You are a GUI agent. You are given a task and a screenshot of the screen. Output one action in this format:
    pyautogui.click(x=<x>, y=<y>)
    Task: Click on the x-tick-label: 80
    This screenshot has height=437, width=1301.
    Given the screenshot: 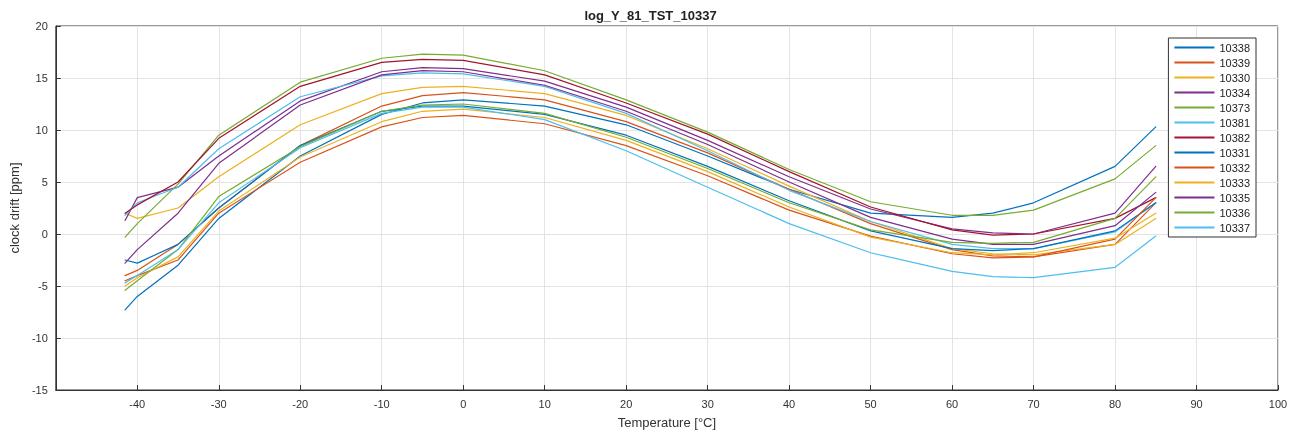 What is the action you would take?
    pyautogui.click(x=1115, y=403)
    